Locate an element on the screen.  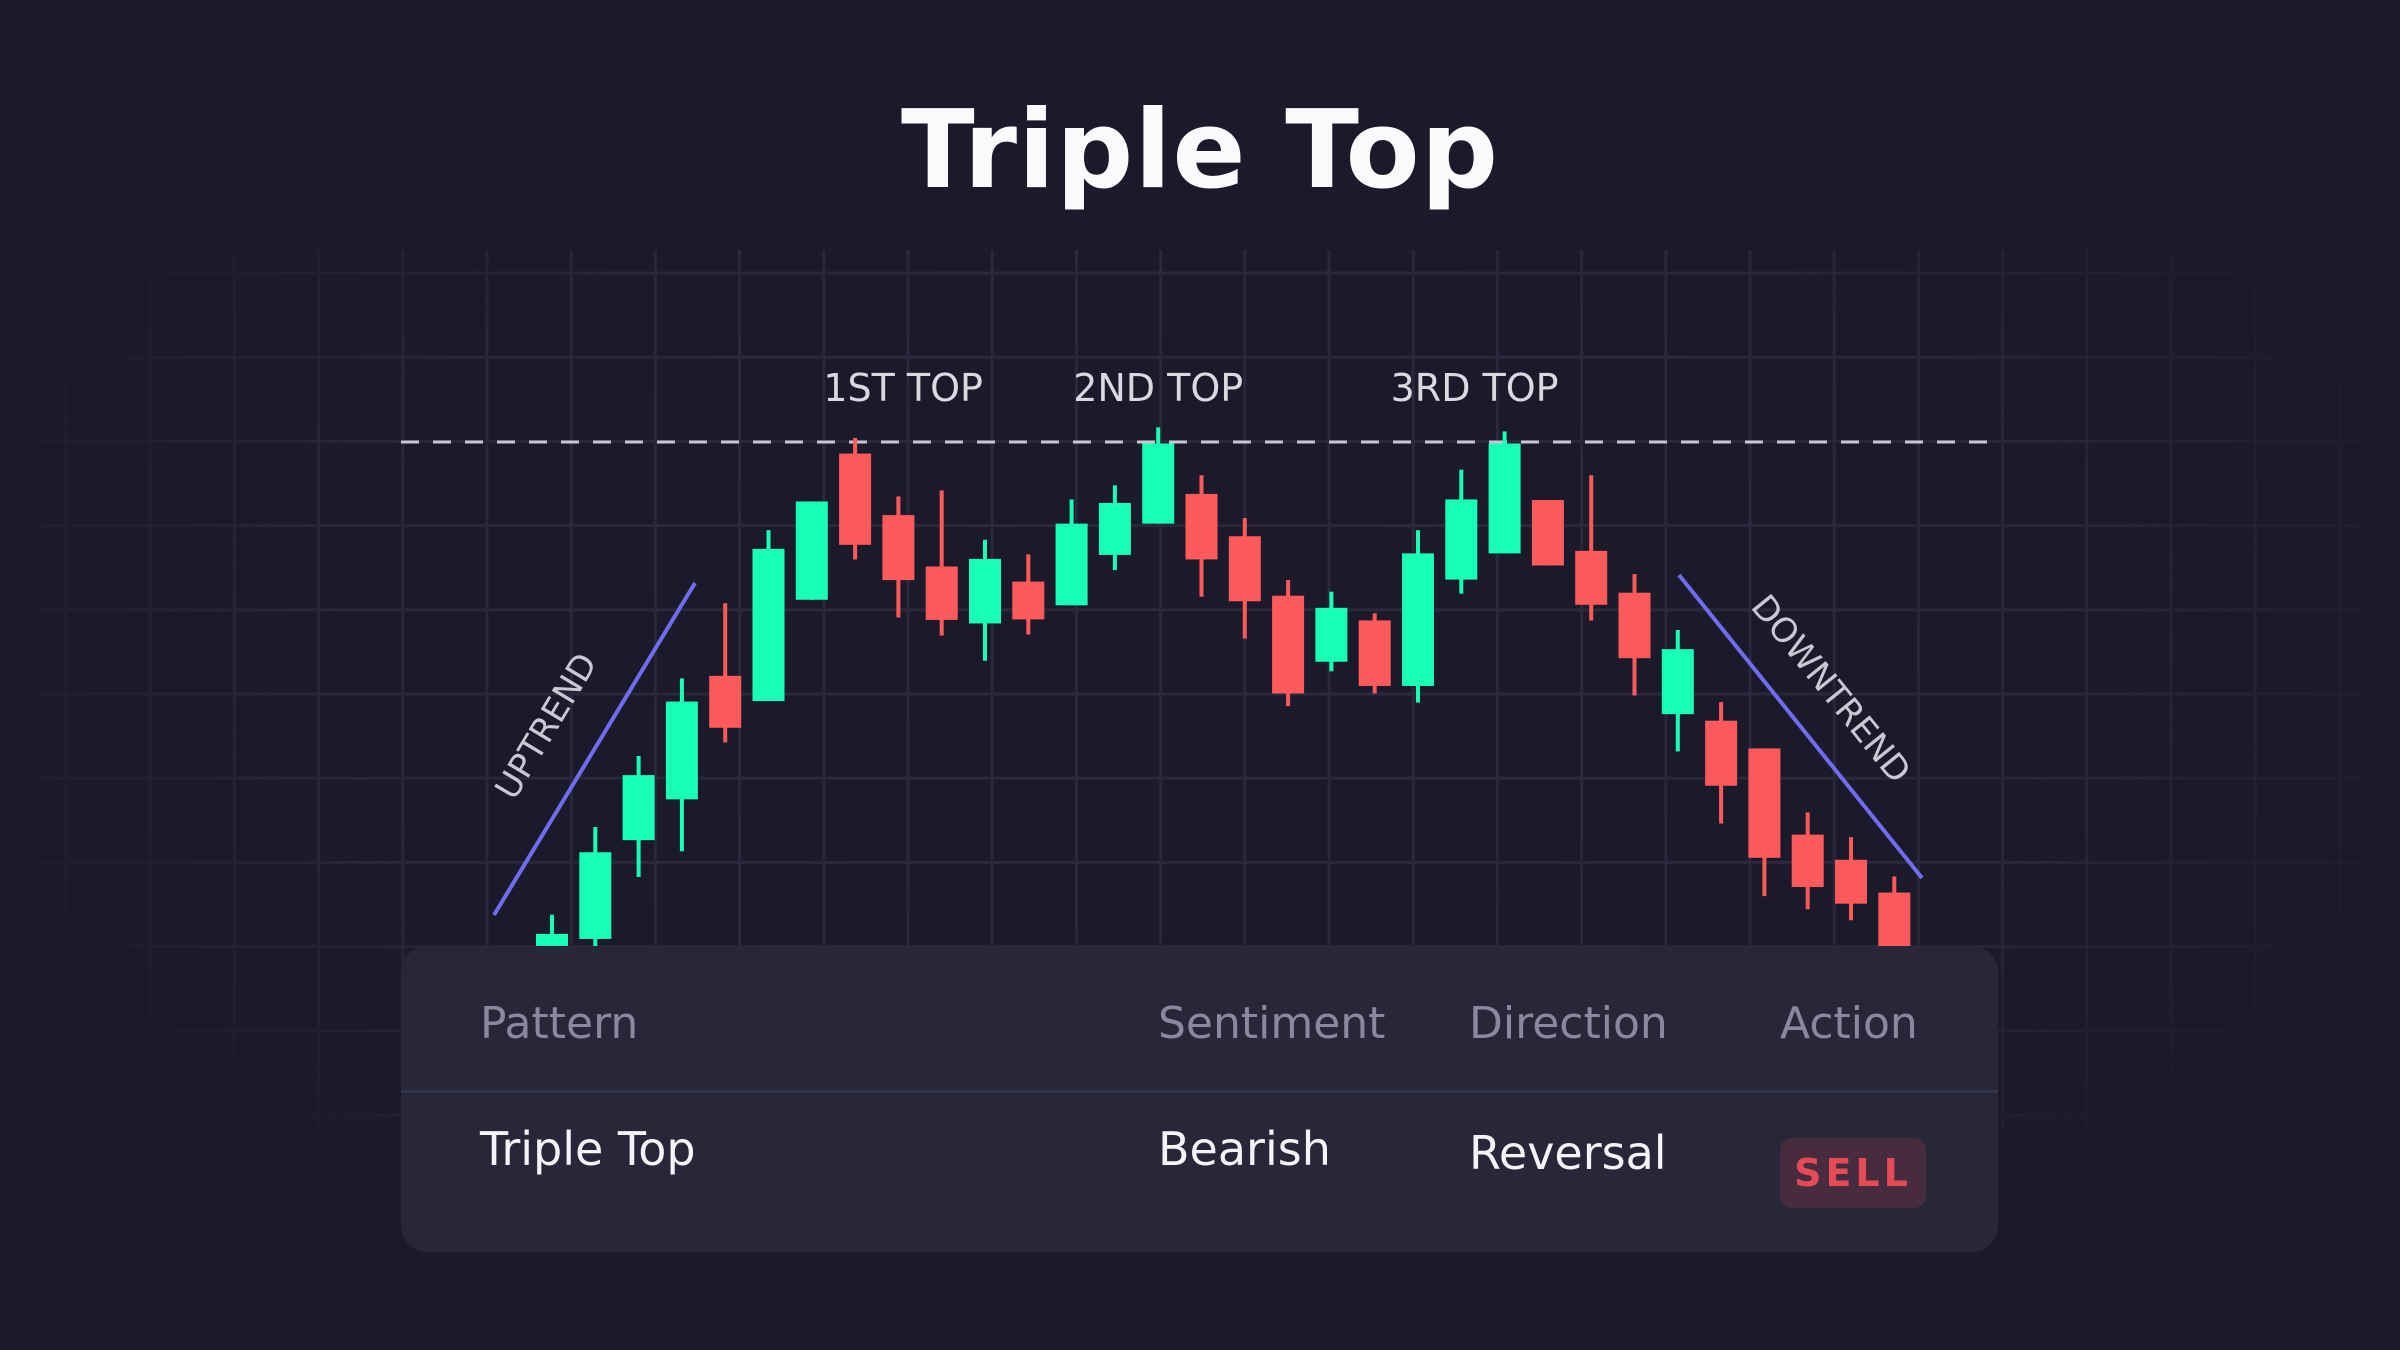
second-top-label: 2ND TOP is located at coordinates (1158, 388).